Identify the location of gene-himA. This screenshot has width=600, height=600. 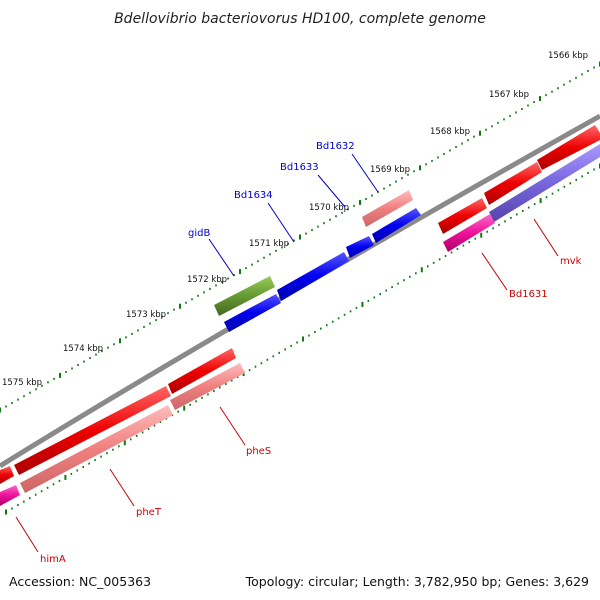
(10, 495).